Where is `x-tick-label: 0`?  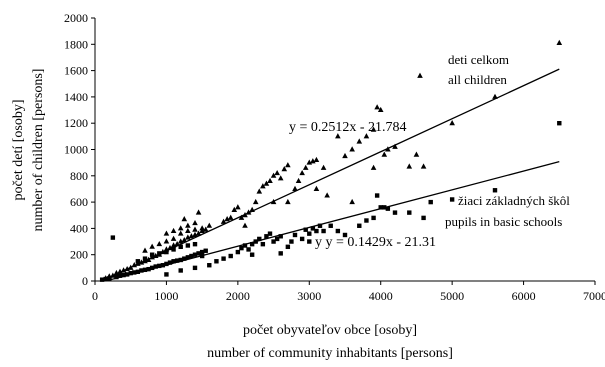
x-tick-label: 0 is located at coordinates (95, 296).